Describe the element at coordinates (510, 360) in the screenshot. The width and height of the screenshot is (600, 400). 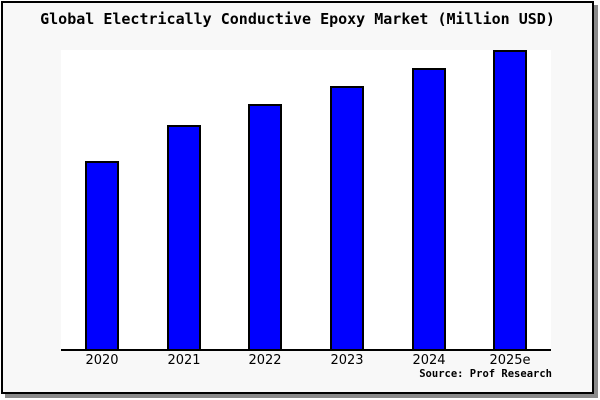
I see `x-tick-2025e: 2025e` at that location.